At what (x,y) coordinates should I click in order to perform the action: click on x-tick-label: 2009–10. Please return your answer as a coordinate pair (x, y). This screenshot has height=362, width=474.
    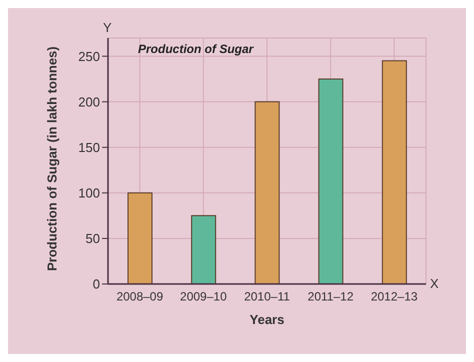
    Looking at the image, I should click on (204, 297).